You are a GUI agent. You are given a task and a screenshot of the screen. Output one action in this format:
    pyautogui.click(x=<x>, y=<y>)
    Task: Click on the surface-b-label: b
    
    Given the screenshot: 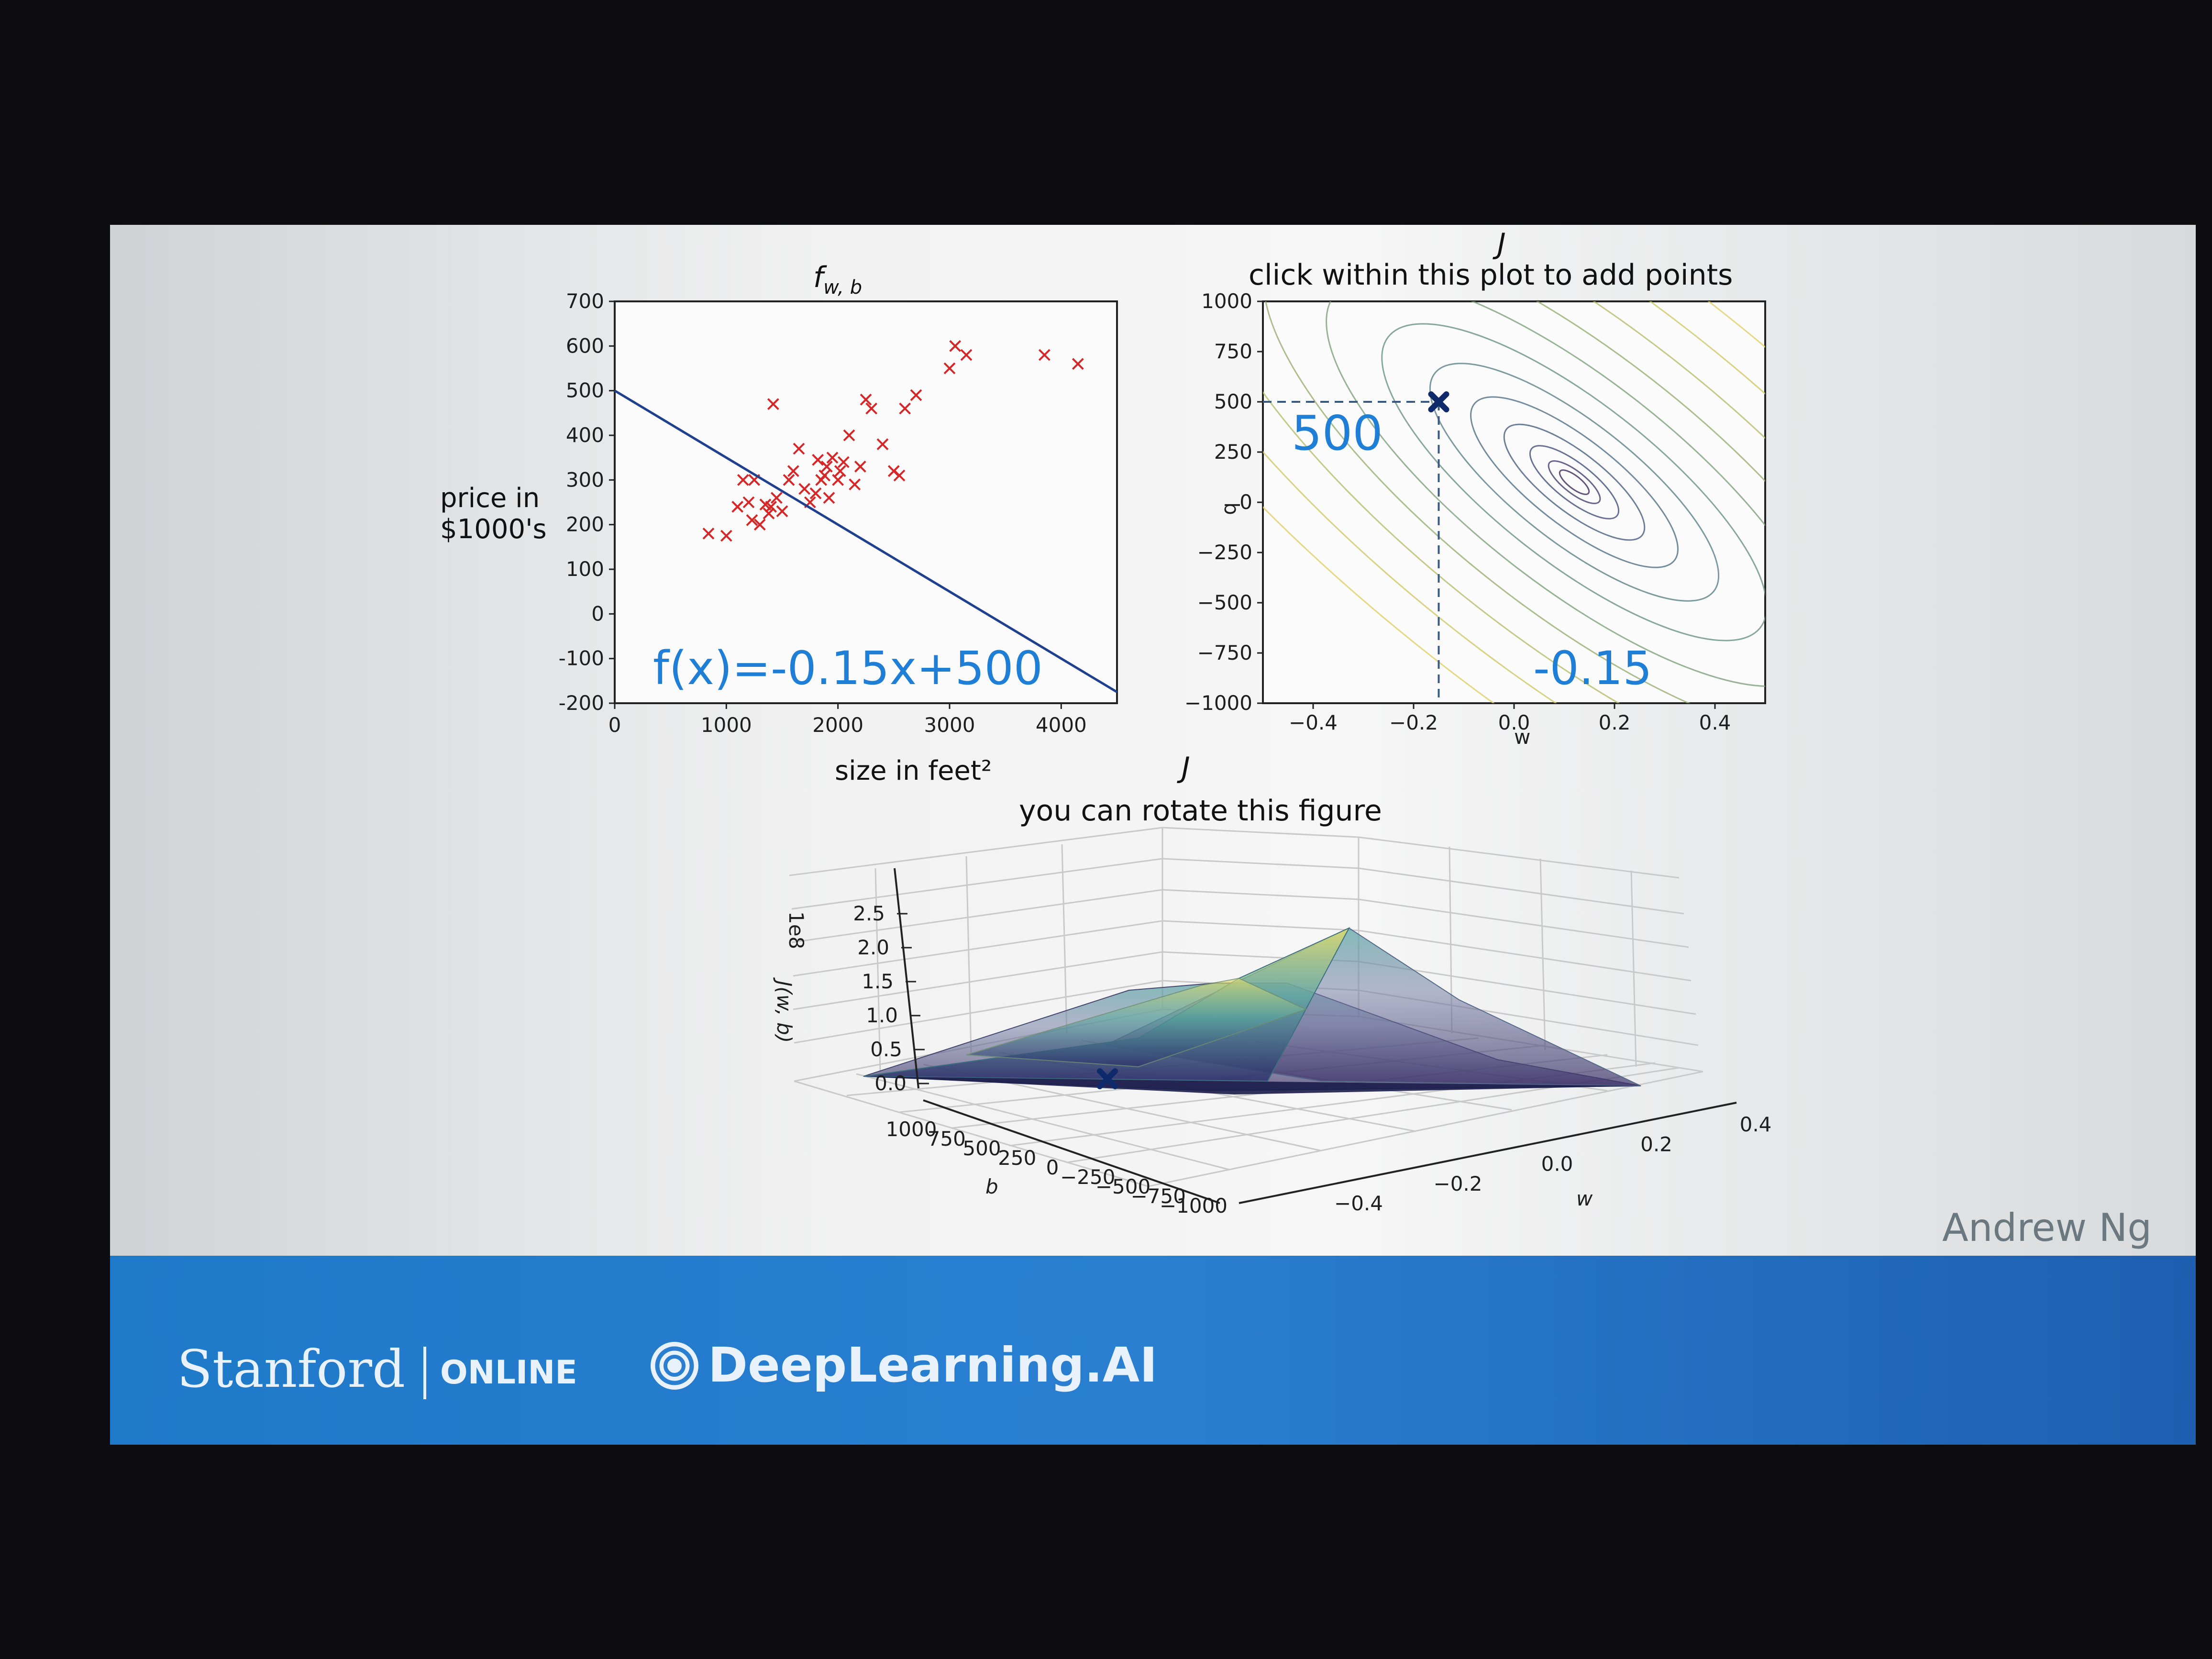 What is the action you would take?
    pyautogui.click(x=991, y=1186)
    